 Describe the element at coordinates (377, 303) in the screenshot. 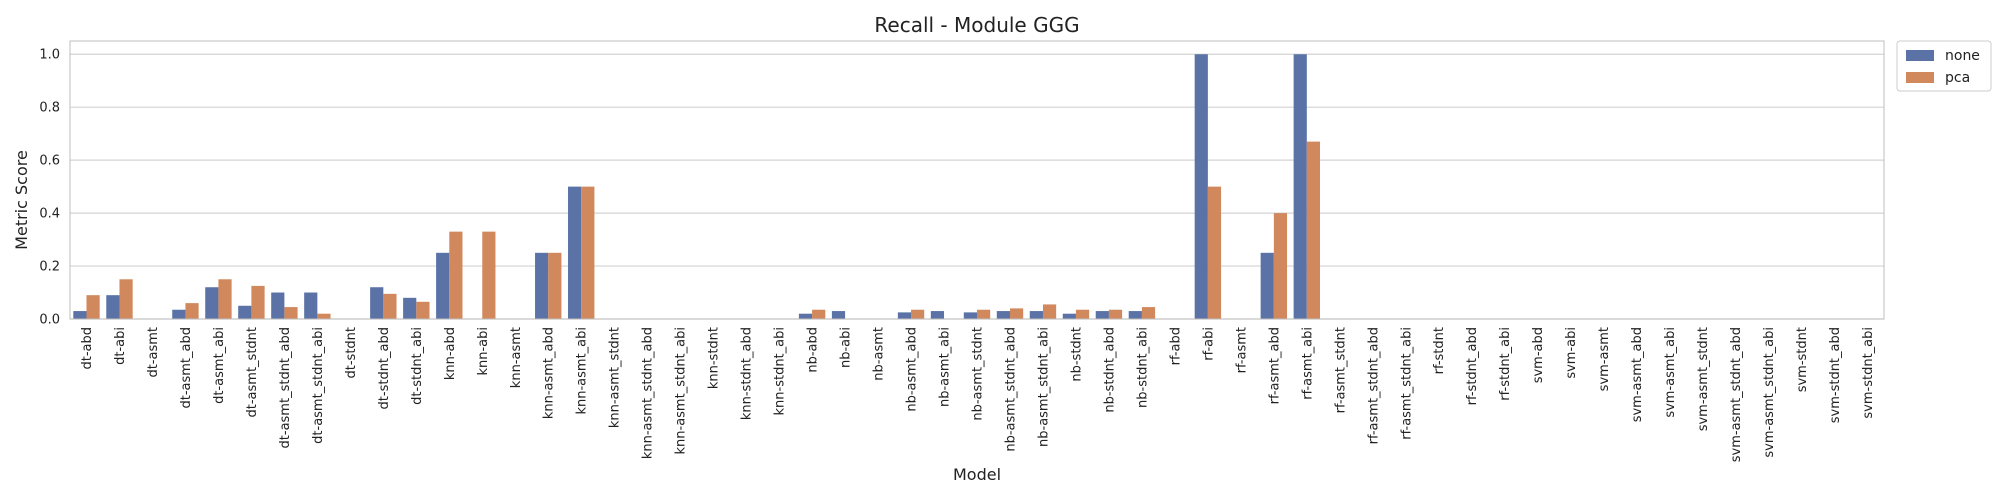

I see `bar-none-dt-stdnt_abd` at that location.